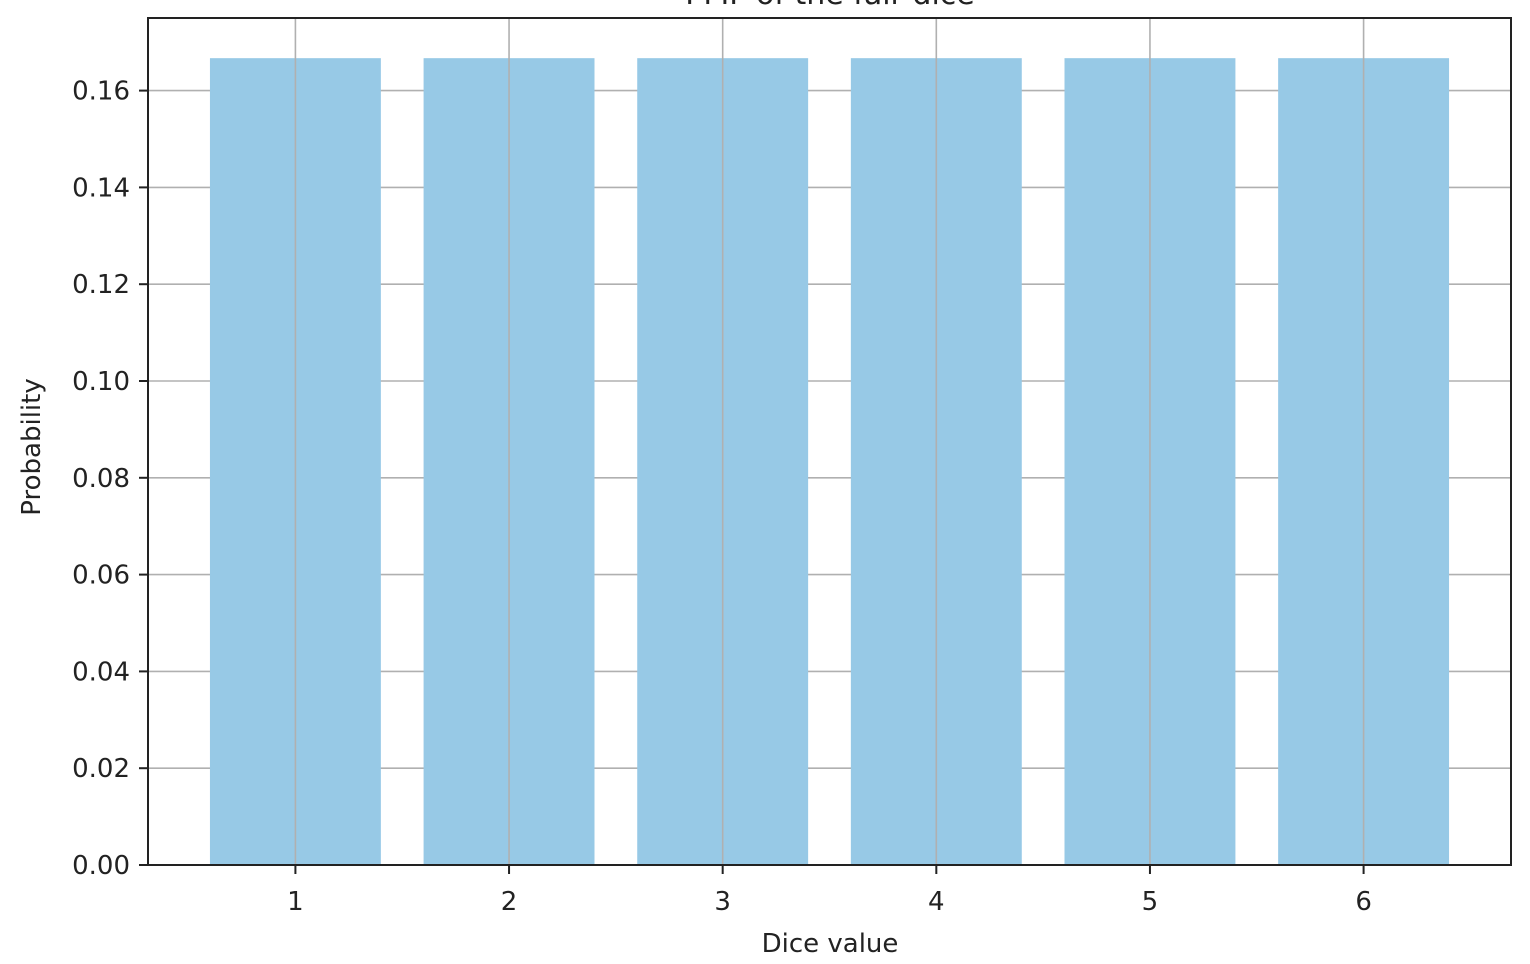  I want to click on x-tick-label: 6, so click(1363, 902).